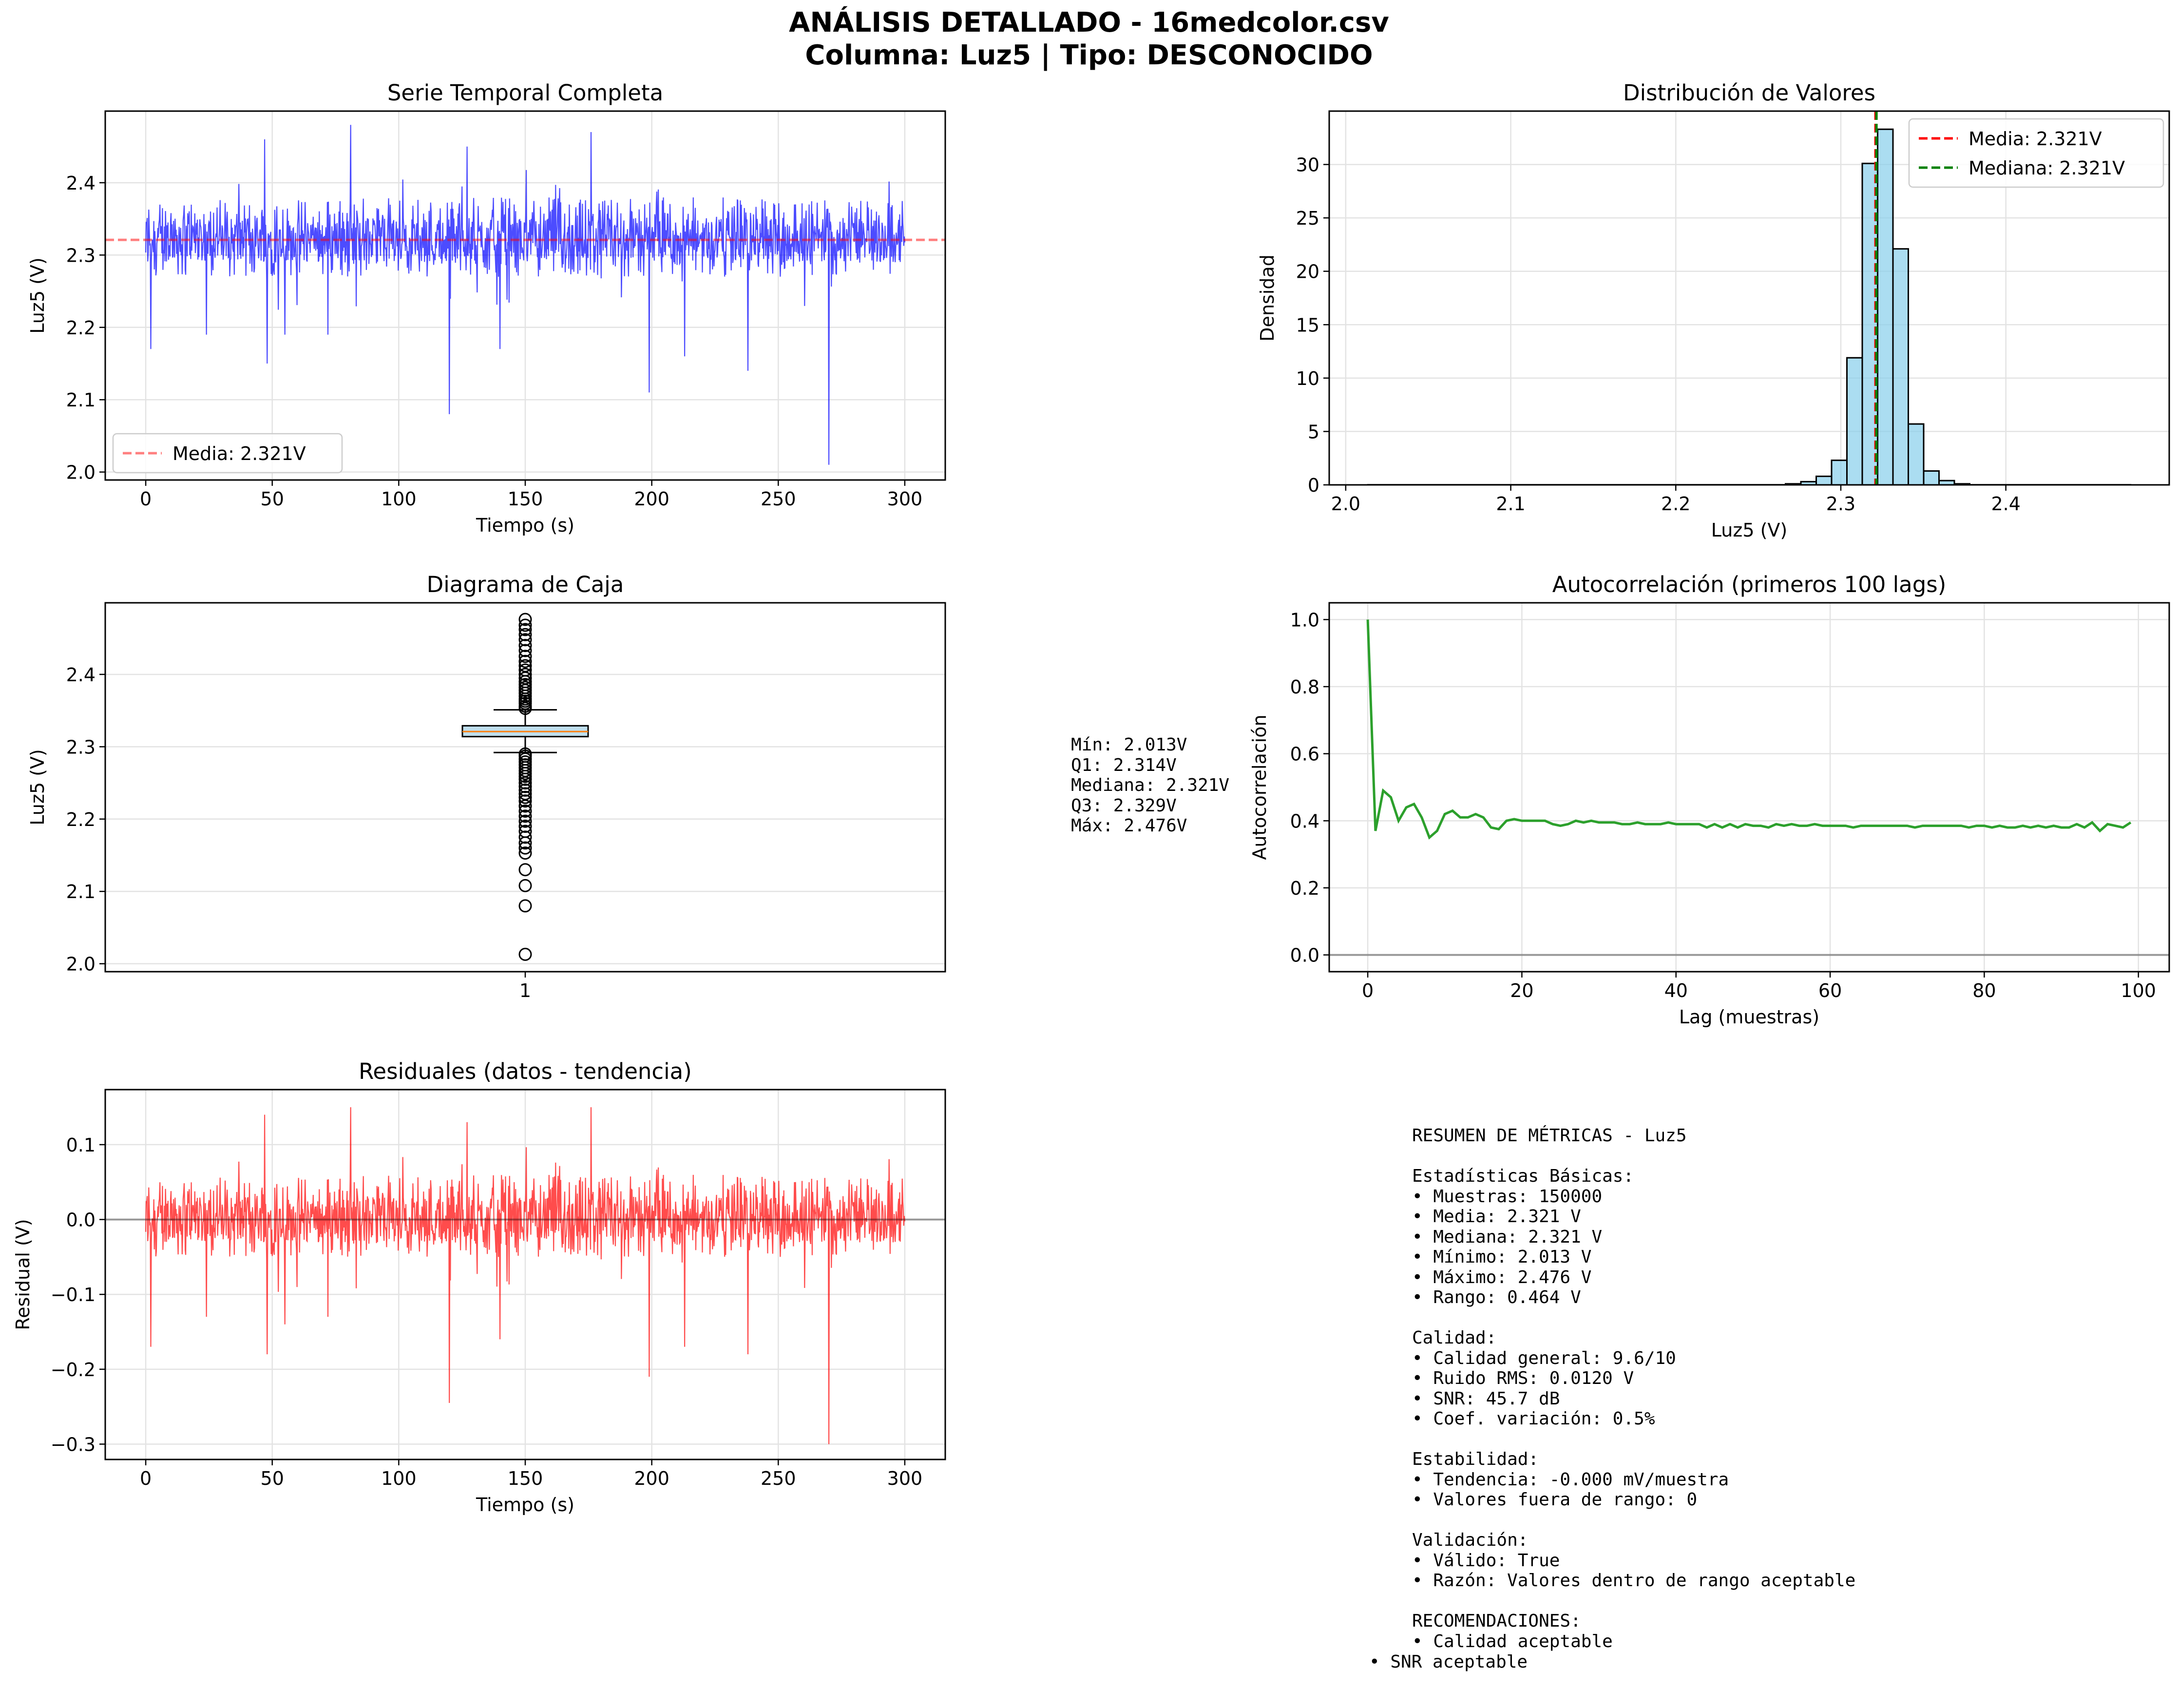  What do you see at coordinates (525, 1275) in the screenshot?
I see `series-line-residual` at bounding box center [525, 1275].